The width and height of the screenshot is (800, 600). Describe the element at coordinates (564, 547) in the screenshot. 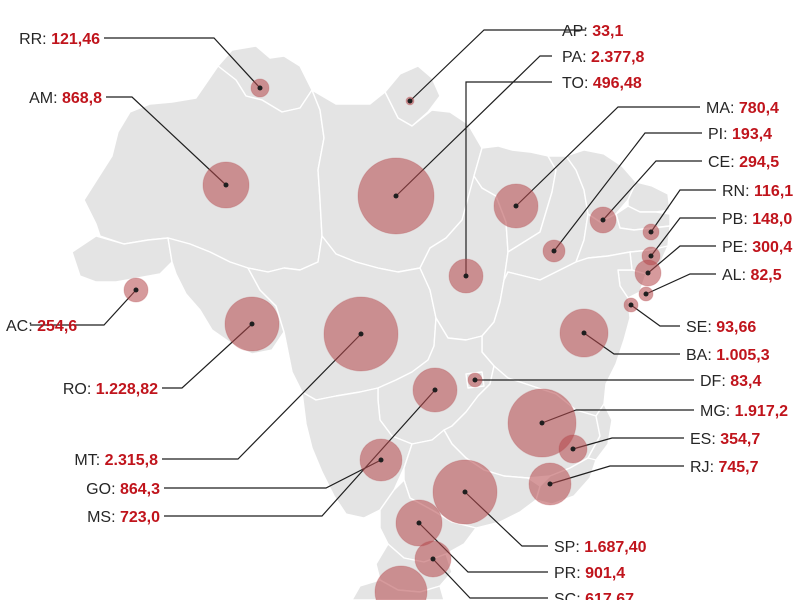

I see `state-code: SP` at that location.